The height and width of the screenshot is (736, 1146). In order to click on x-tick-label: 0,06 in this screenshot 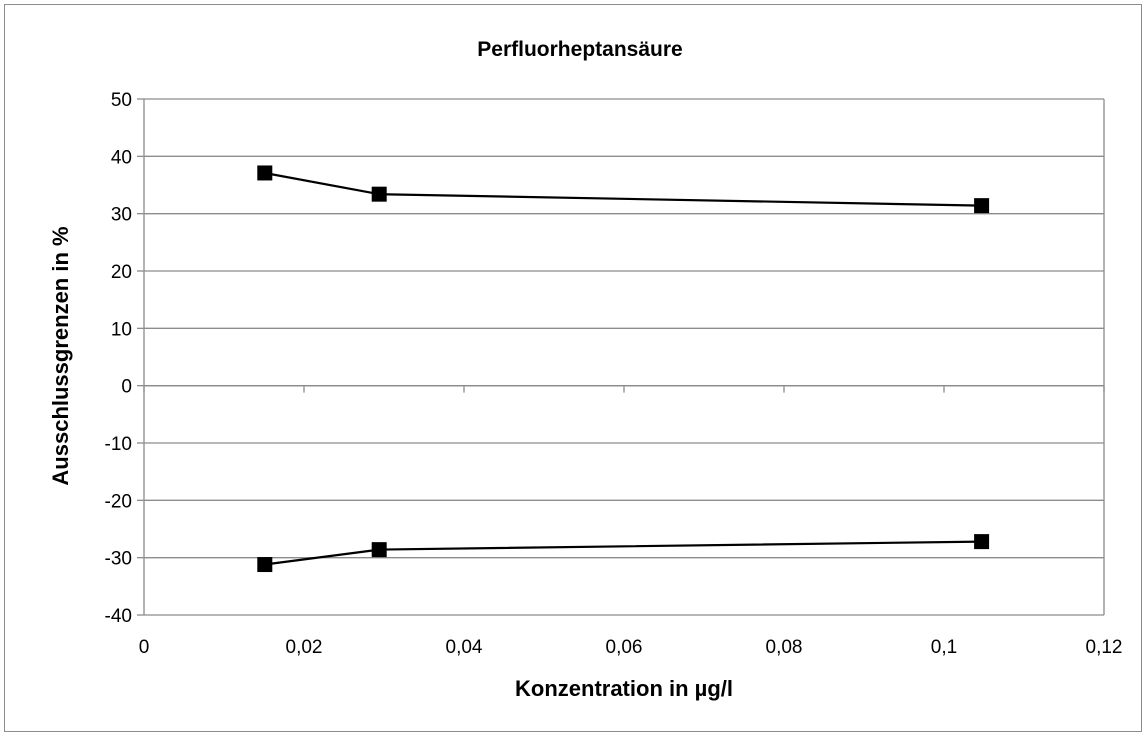, I will do `click(624, 647)`.